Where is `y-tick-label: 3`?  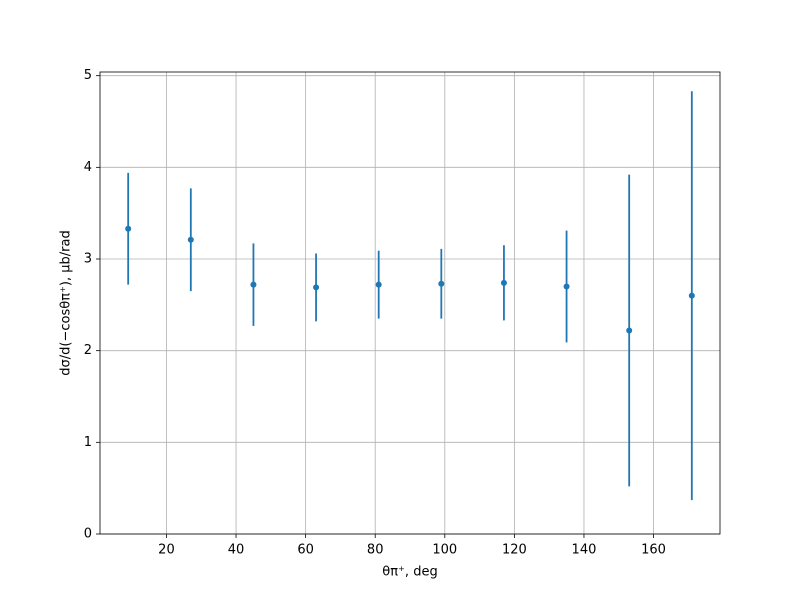 y-tick-label: 3 is located at coordinates (88, 259).